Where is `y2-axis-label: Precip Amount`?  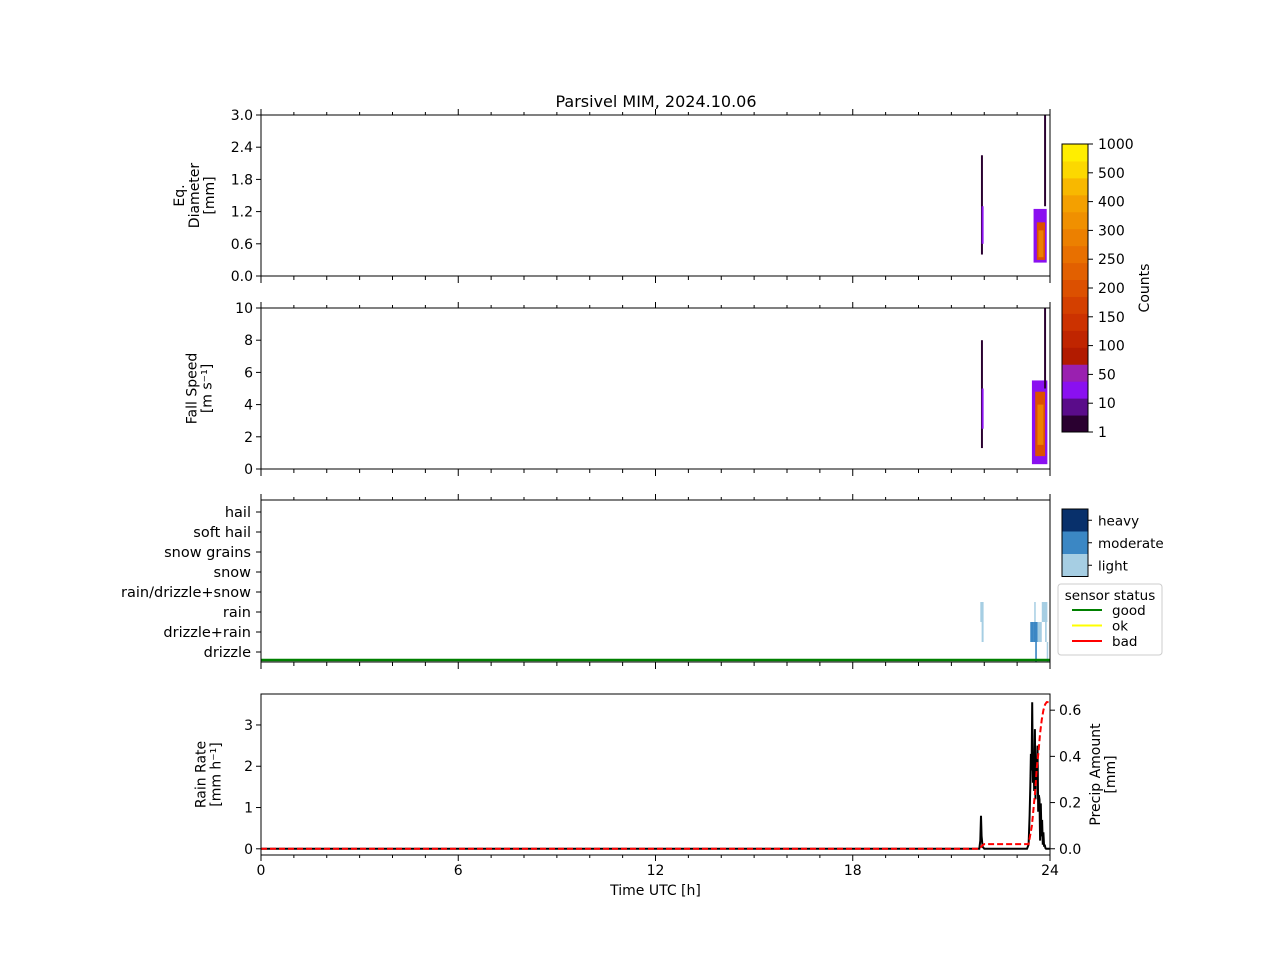 y2-axis-label: Precip Amount is located at coordinates (1096, 774).